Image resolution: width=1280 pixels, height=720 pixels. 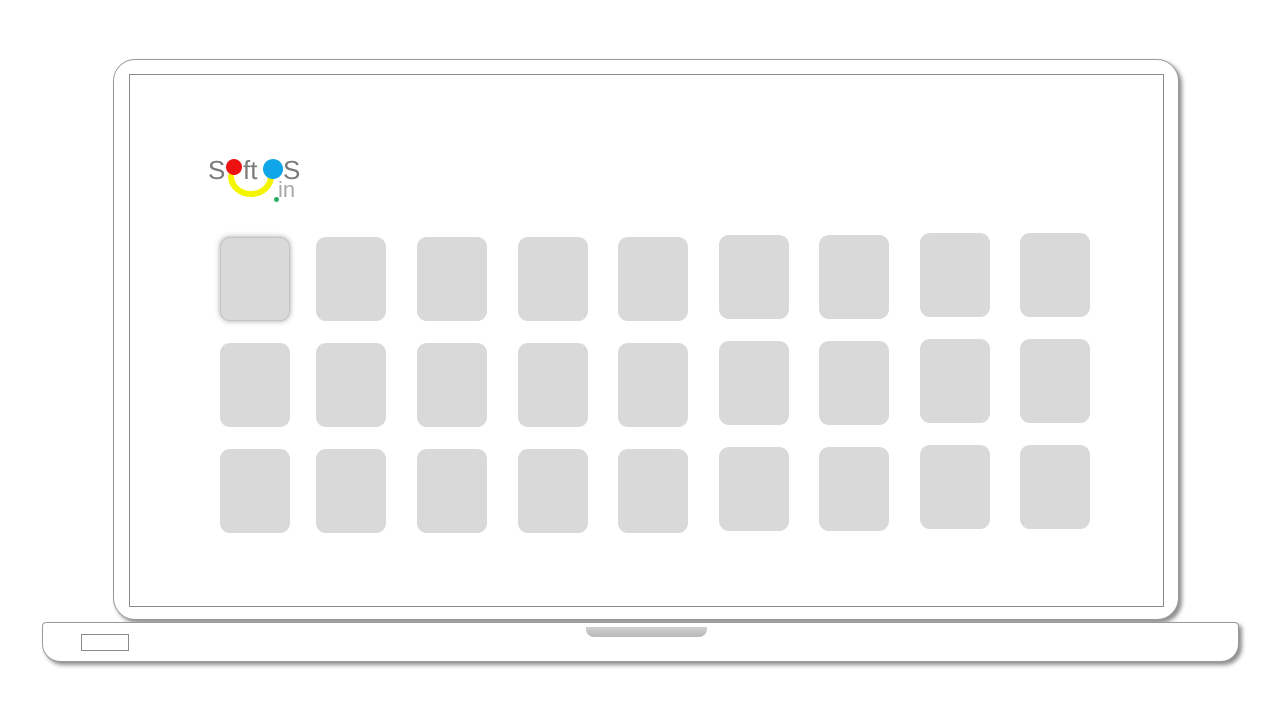 What do you see at coordinates (217, 170) in the screenshot?
I see `logo-letter-s: S` at bounding box center [217, 170].